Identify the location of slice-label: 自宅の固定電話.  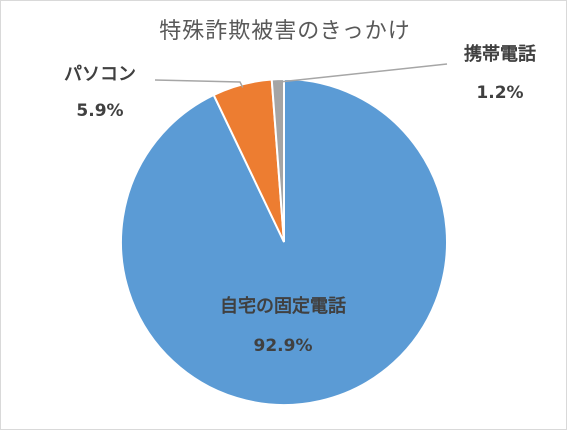
(283, 306).